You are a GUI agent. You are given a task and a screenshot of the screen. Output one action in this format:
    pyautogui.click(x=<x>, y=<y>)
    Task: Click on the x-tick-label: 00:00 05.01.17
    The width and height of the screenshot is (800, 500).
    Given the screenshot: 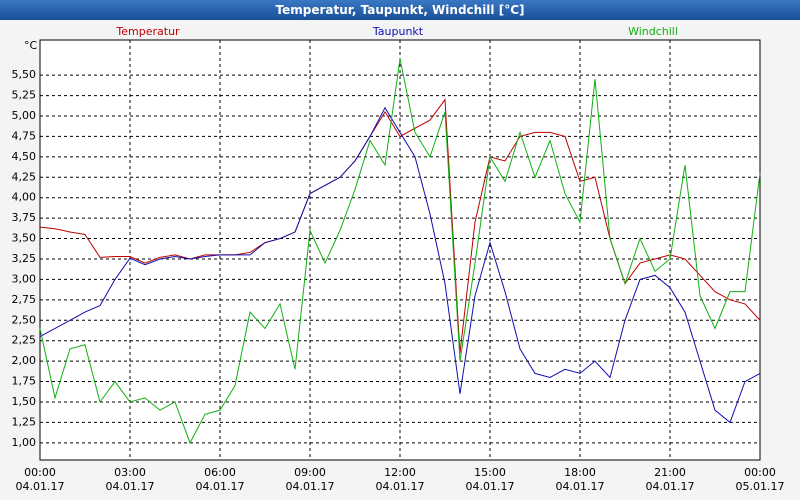 What is the action you would take?
    pyautogui.click(x=760, y=479)
    